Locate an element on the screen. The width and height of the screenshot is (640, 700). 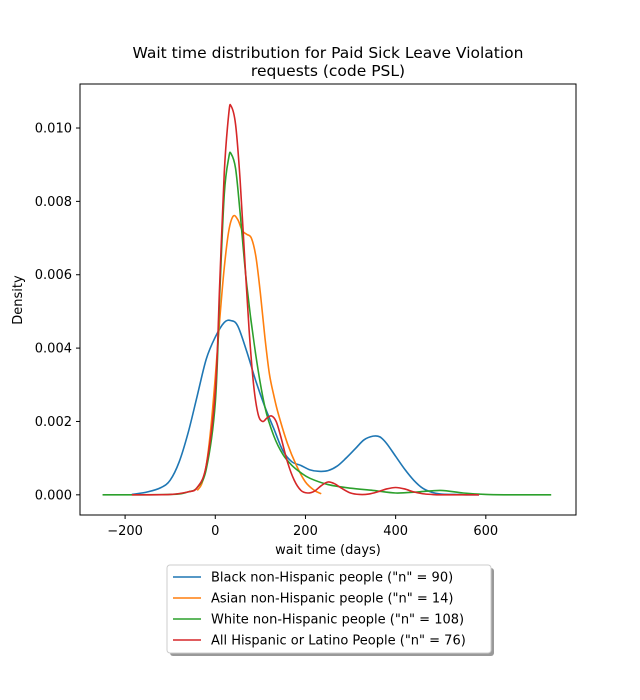
x-axis-label: wait time (days) is located at coordinates (328, 550).